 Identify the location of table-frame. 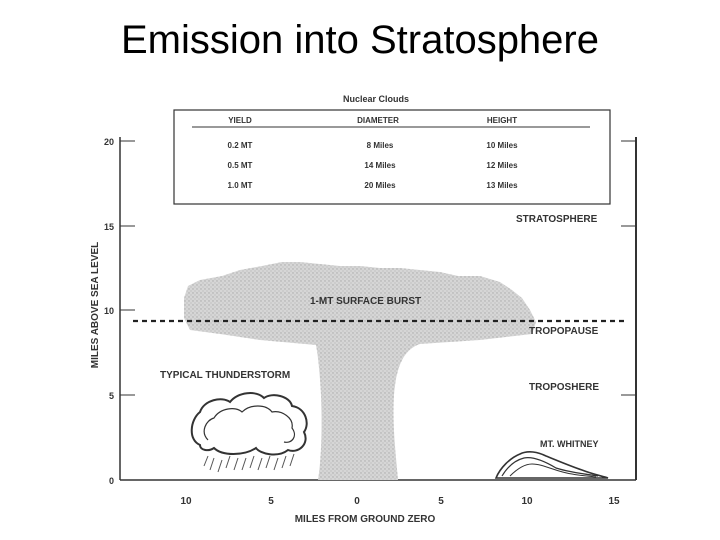
(392, 157).